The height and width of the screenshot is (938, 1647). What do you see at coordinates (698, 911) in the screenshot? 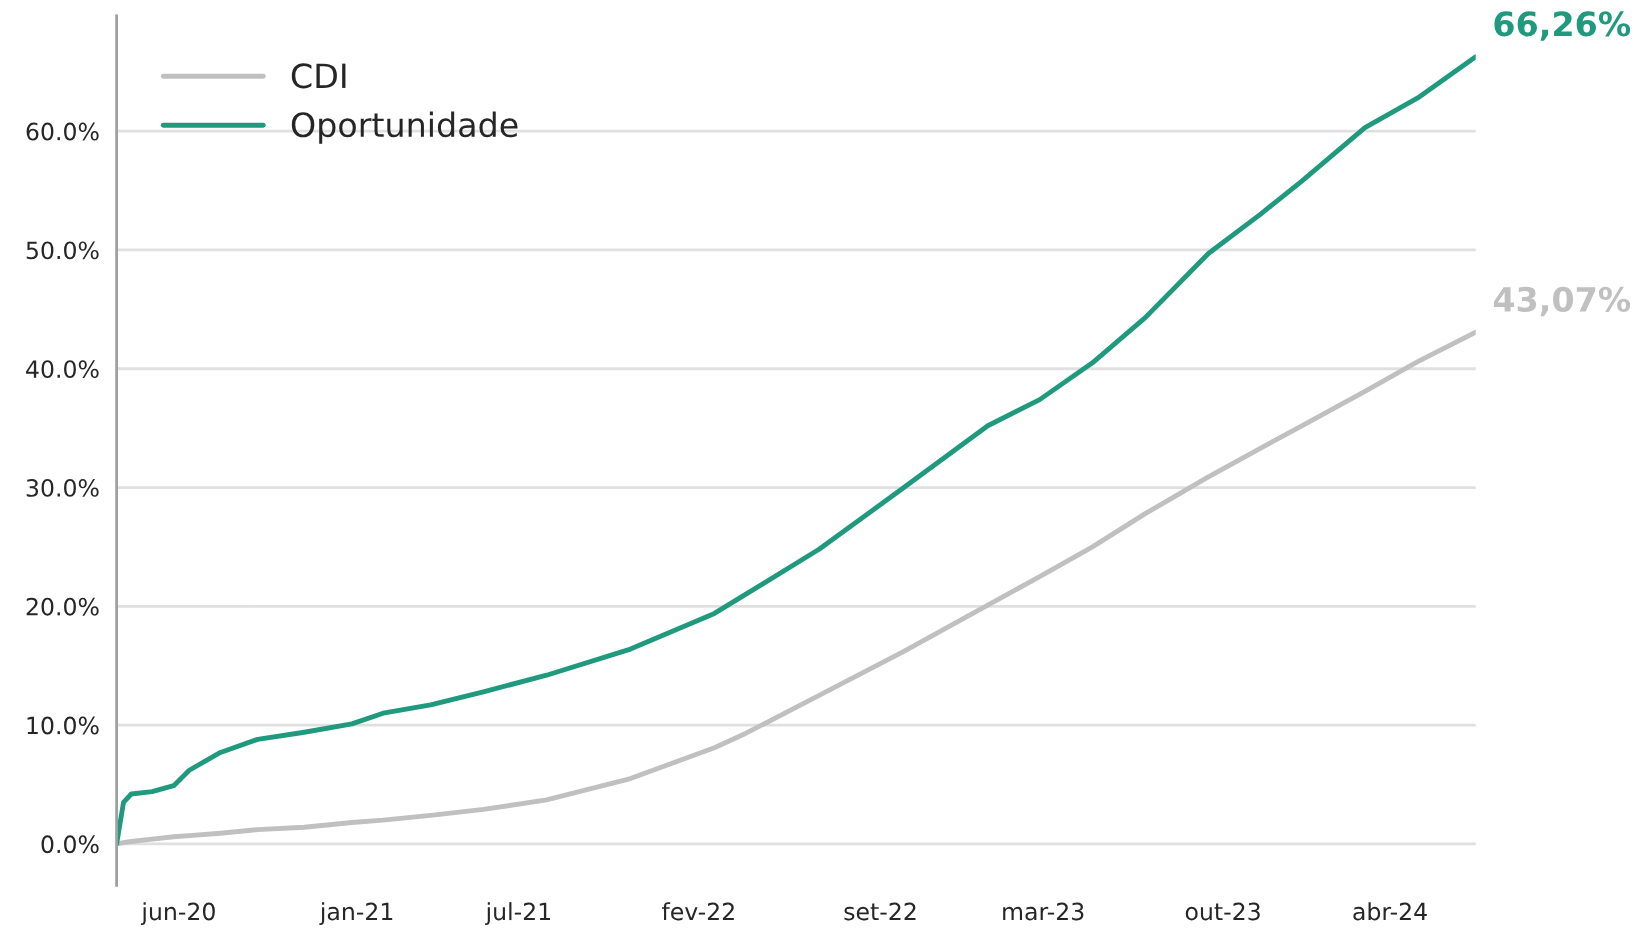
I see `x-tick-label: fev-22` at bounding box center [698, 911].